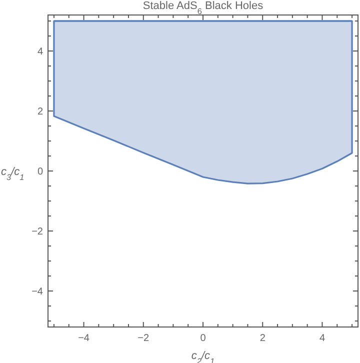 The image size is (360, 363). Describe the element at coordinates (84, 338) in the screenshot. I see `x-tick-label: −4` at that location.